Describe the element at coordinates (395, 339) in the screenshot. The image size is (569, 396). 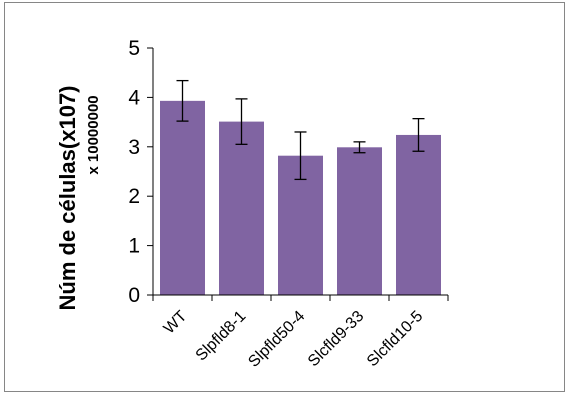
I see `x-category-label: Slcfld10-5` at that location.